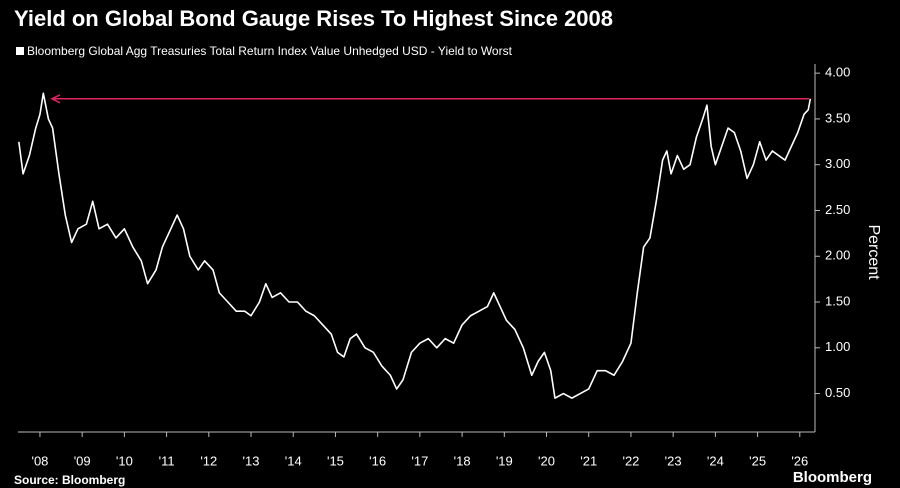 The image size is (900, 488). What do you see at coordinates (837, 300) in the screenshot?
I see `y-tick-label: 1.50` at bounding box center [837, 300].